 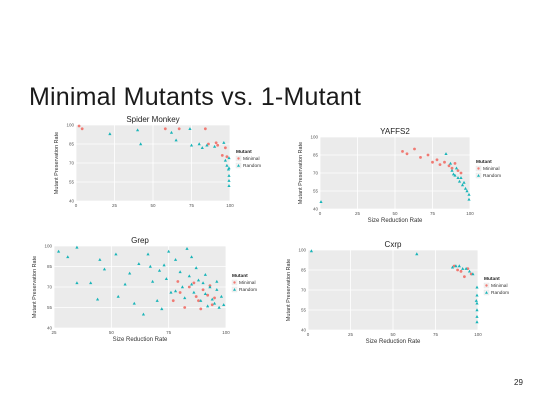 What do you see at coordinates (393, 244) in the screenshot?
I see `chart-title: Cxrp` at bounding box center [393, 244].